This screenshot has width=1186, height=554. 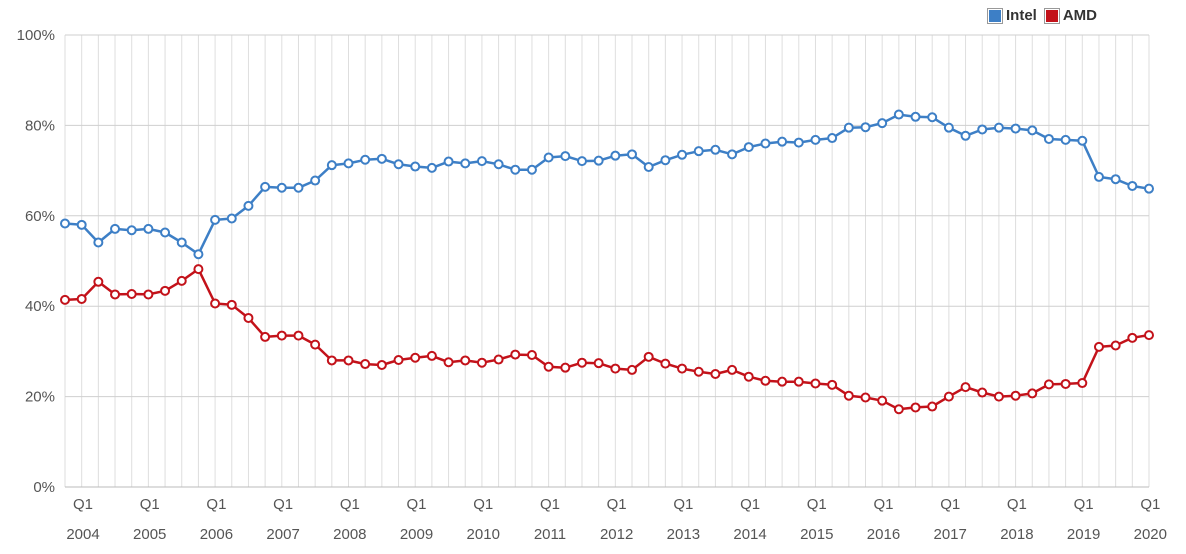 I want to click on y-axis: 0% 20% 40% 60% 80% 100%, so click(x=36, y=261).